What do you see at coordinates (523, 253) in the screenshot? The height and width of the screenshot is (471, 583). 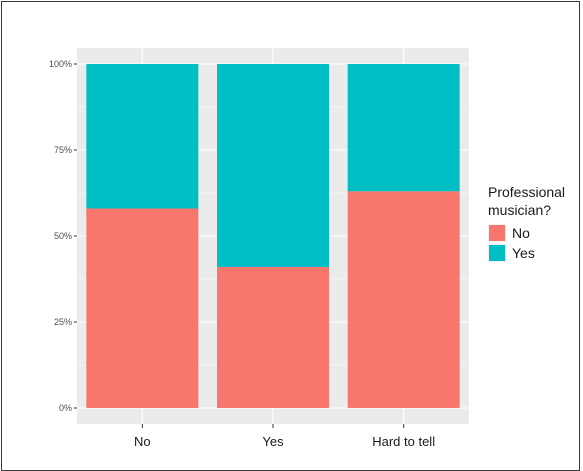 I see `legend-label: Yes` at bounding box center [523, 253].